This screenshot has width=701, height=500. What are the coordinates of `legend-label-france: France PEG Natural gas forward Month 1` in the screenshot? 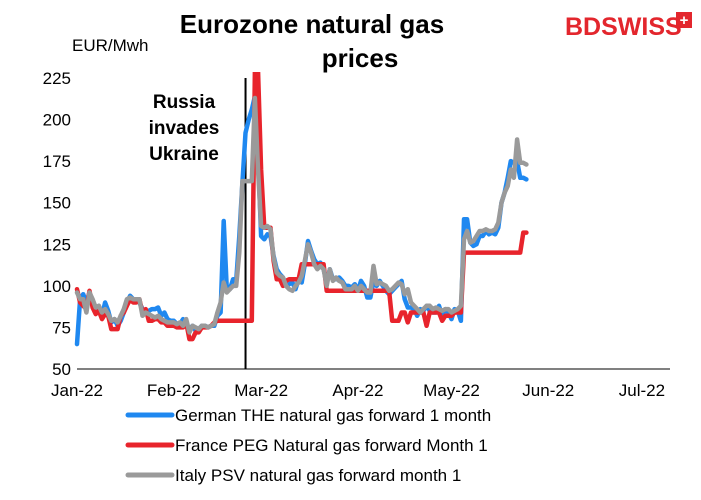 It's located at (331, 445).